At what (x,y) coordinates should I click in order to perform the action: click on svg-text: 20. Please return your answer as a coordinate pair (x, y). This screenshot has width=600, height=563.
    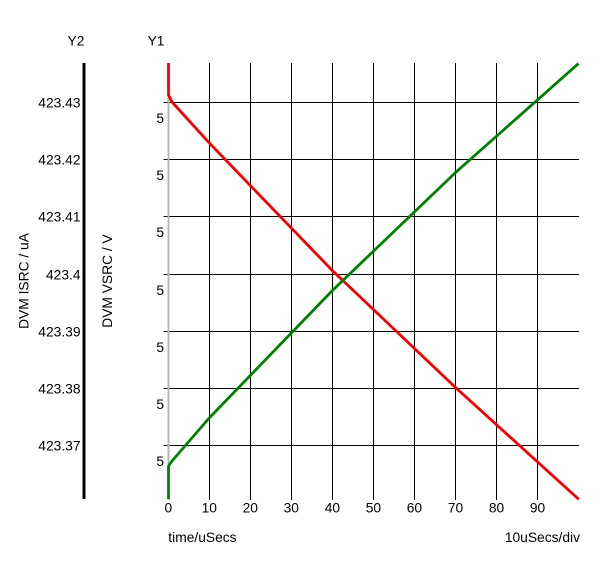
    Looking at the image, I should click on (251, 508).